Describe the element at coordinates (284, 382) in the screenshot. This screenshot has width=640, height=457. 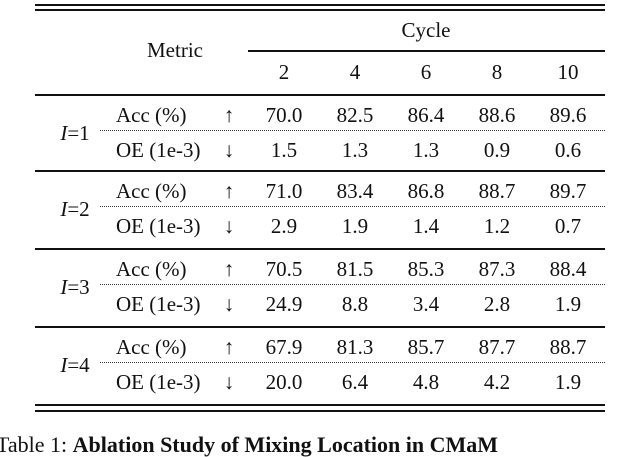
I see `cell: 20.0` at that location.